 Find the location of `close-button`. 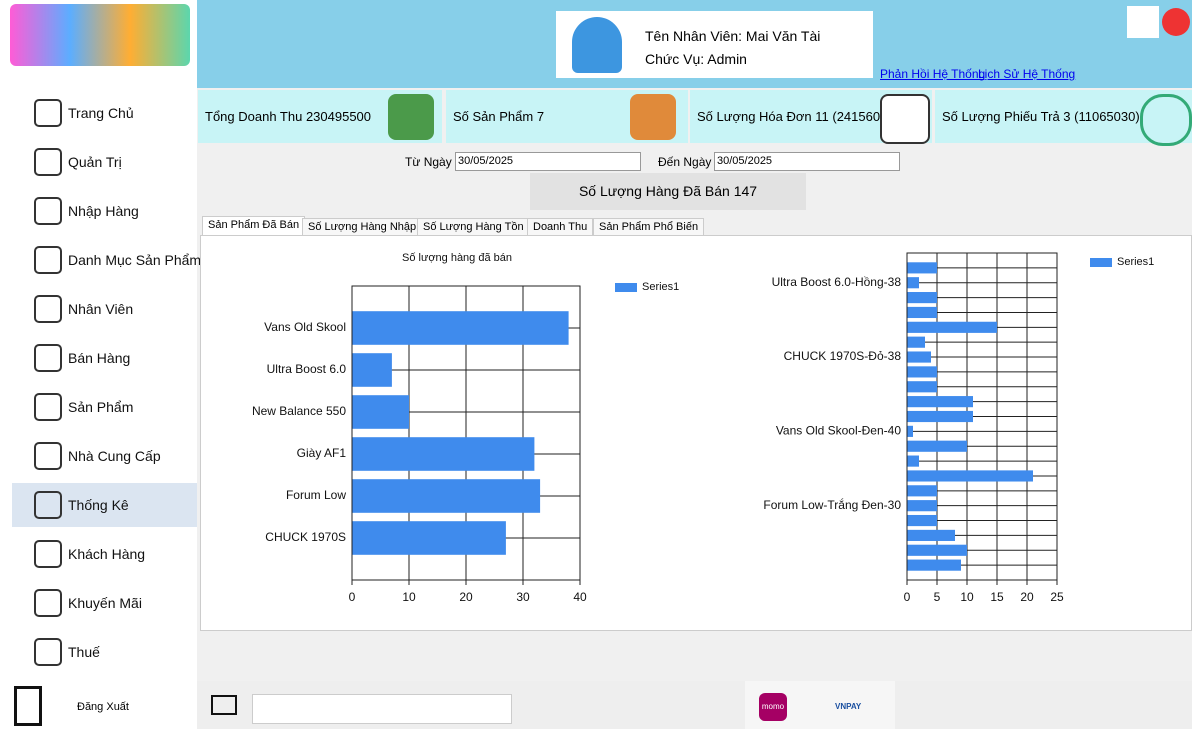

close-button is located at coordinates (1176, 22).